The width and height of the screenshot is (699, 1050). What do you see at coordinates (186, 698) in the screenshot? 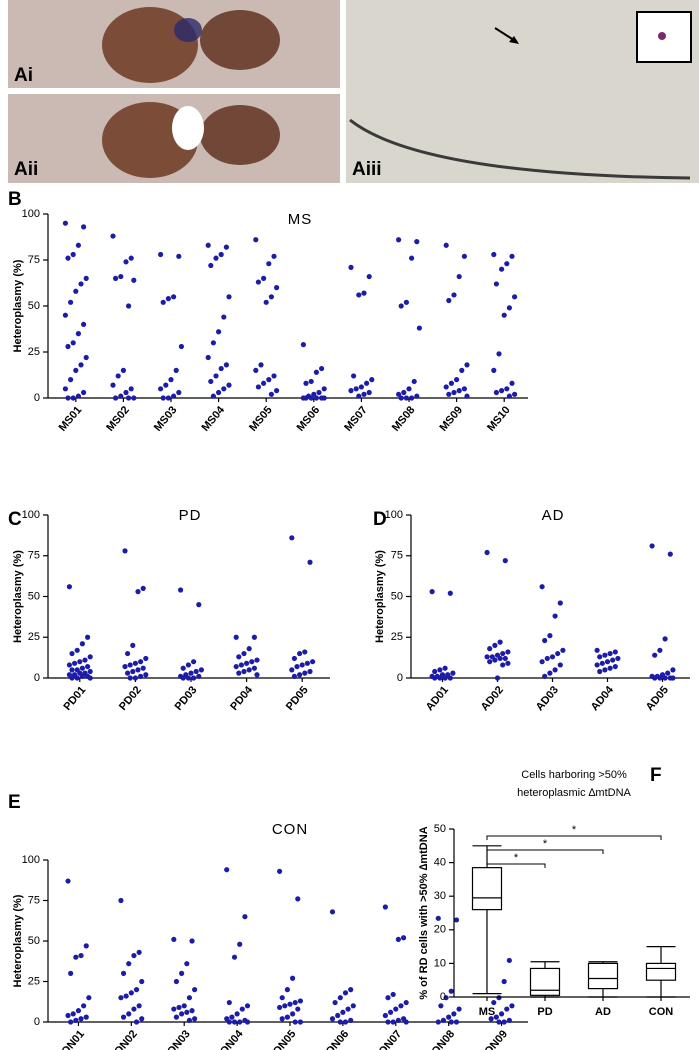
I see `x-tick-label: PD03` at bounding box center [186, 698].